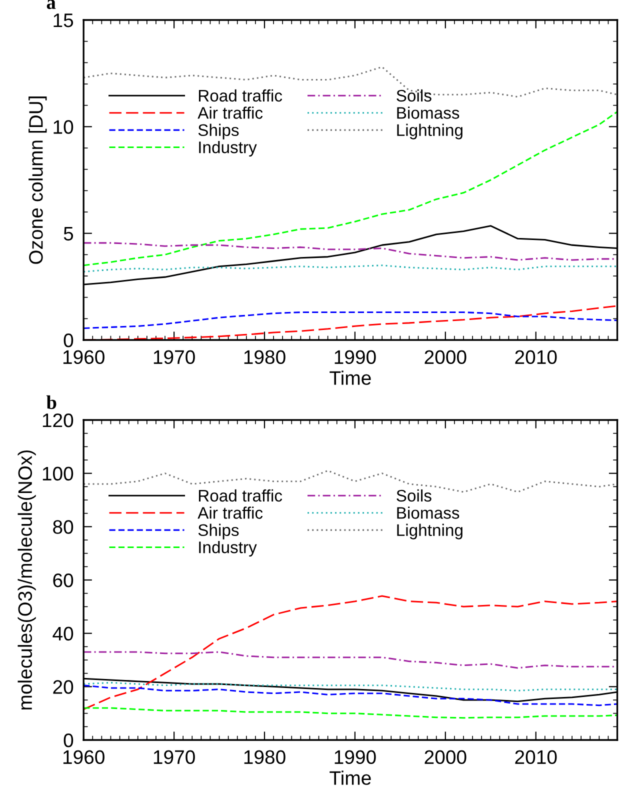 The image size is (643, 800). What do you see at coordinates (64, 21) in the screenshot?
I see `y-tick-label: 15` at bounding box center [64, 21].